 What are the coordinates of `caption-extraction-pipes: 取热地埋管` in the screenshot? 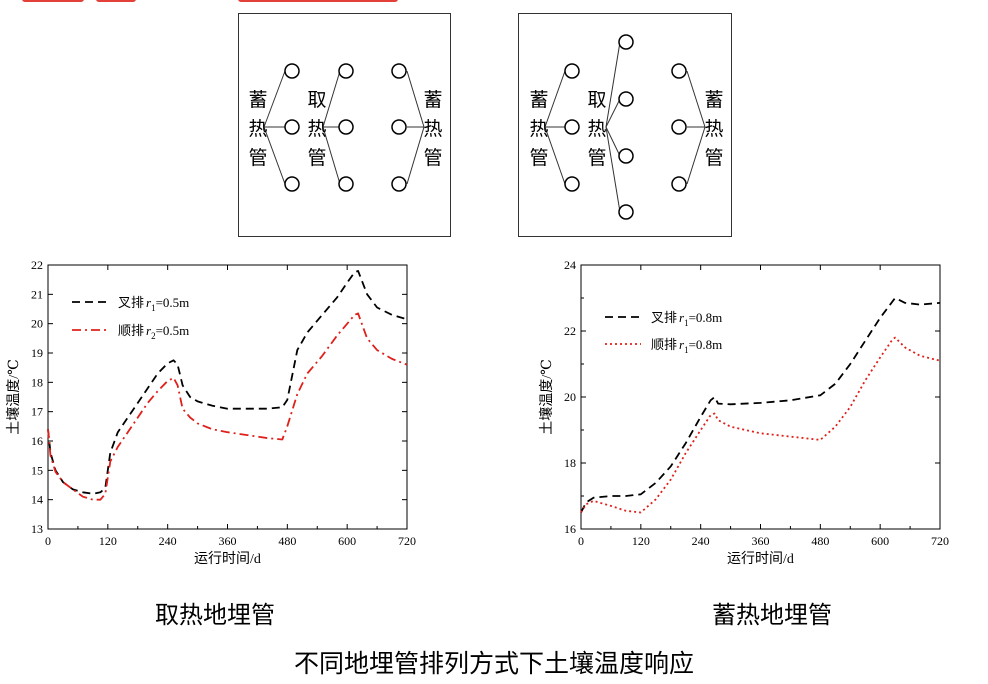 It's located at (215, 615).